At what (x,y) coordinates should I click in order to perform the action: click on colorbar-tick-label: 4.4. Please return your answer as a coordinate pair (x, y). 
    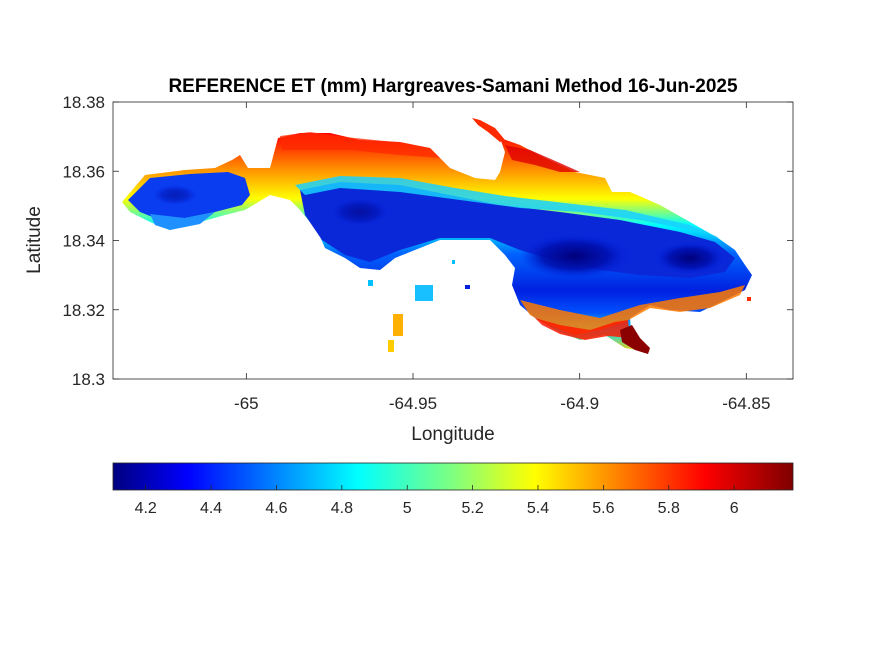
    Looking at the image, I should click on (211, 508).